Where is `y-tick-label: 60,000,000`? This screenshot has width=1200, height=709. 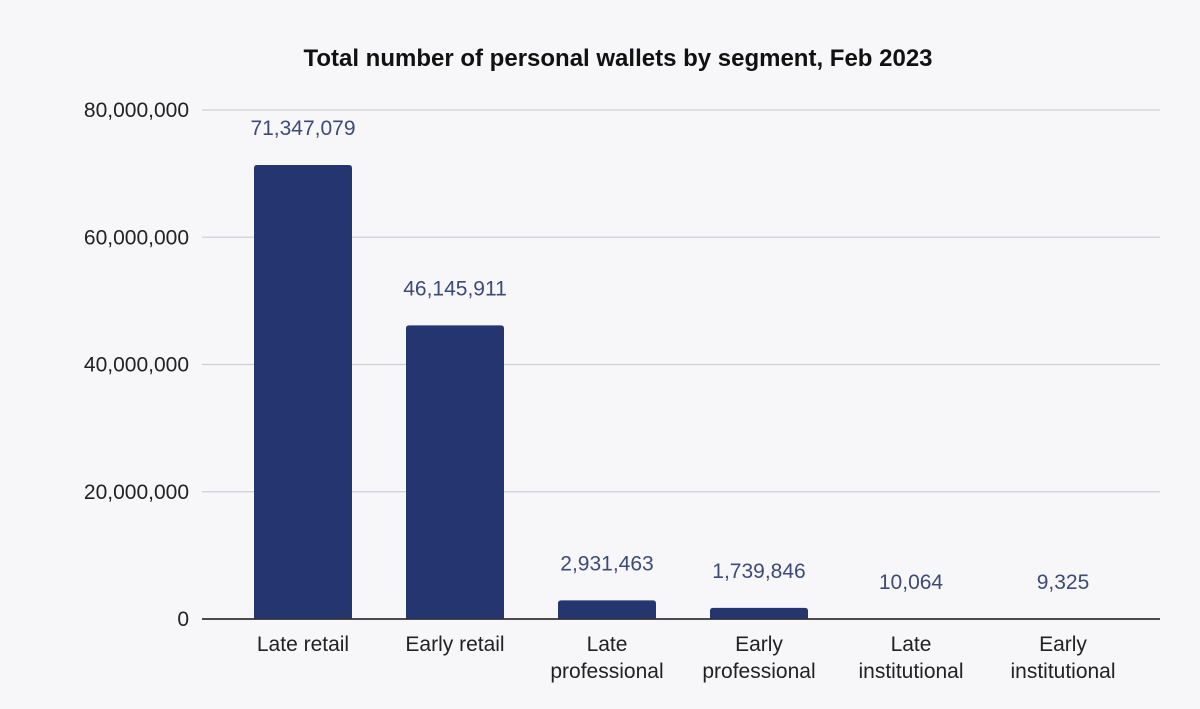 y-tick-label: 60,000,000 is located at coordinates (136, 237).